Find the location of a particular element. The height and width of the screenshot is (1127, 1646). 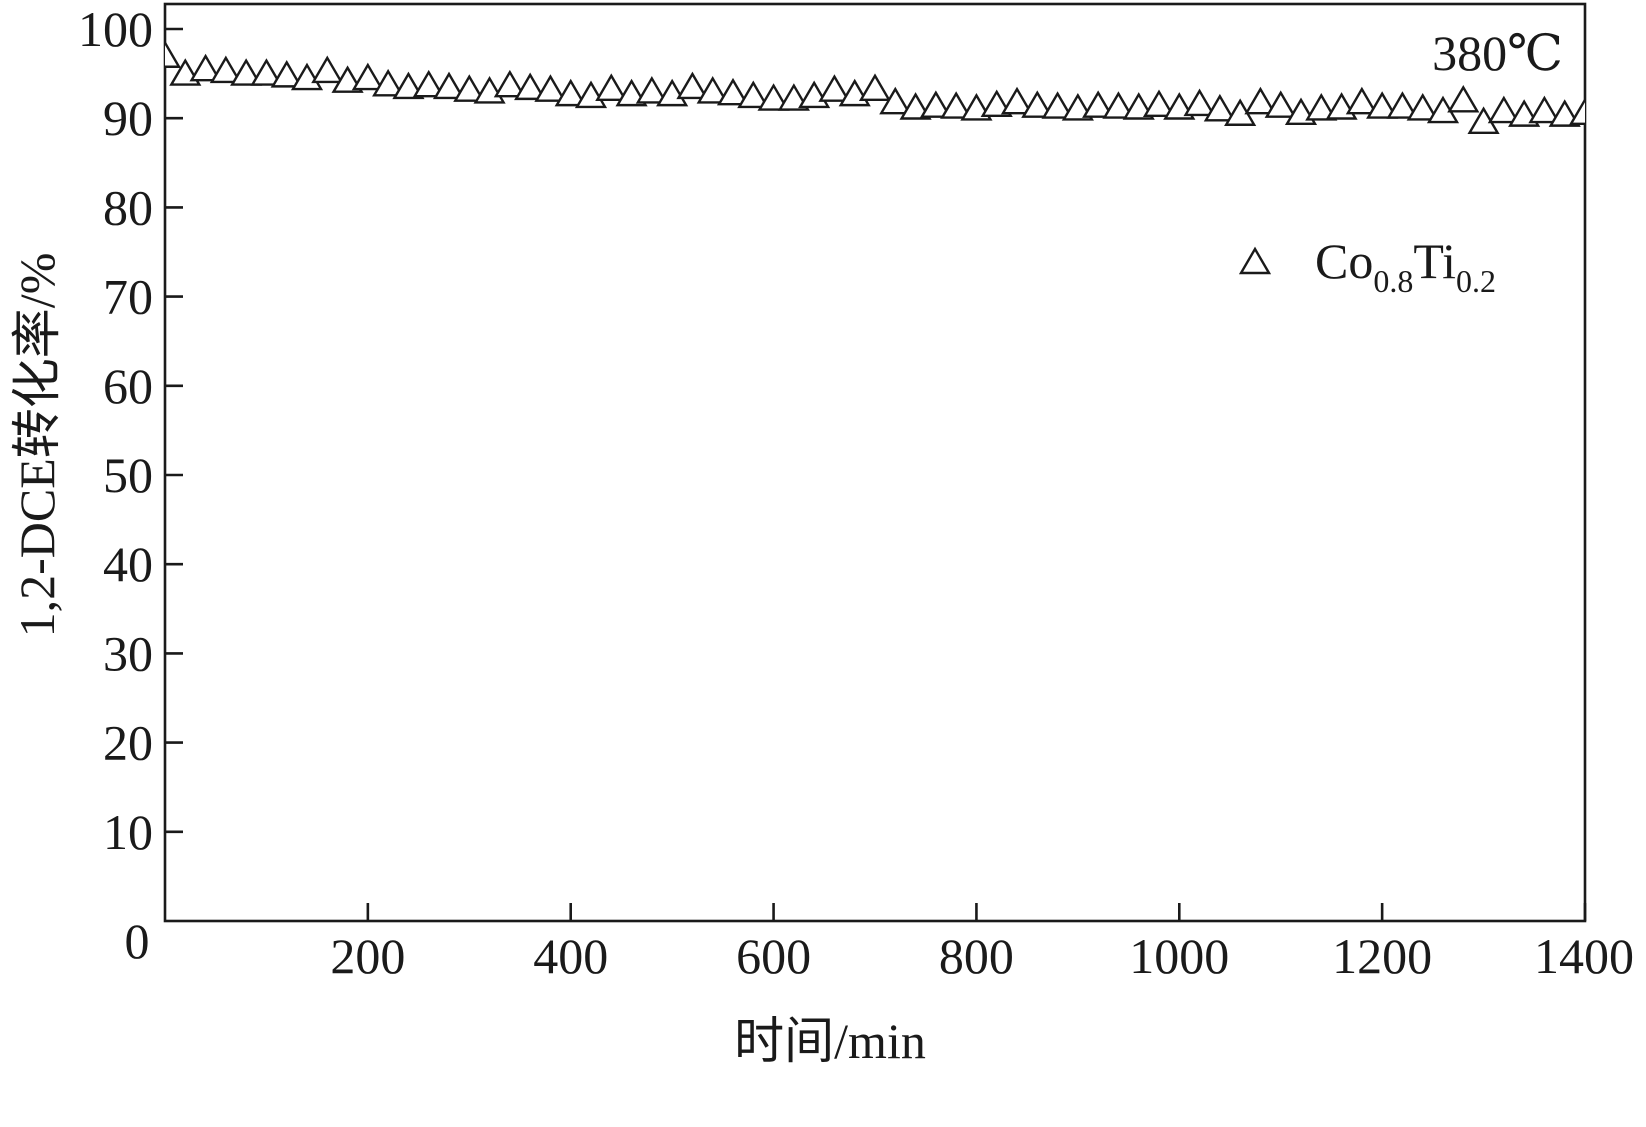

annotation-temperature: 380℃ is located at coordinates (1497, 53).